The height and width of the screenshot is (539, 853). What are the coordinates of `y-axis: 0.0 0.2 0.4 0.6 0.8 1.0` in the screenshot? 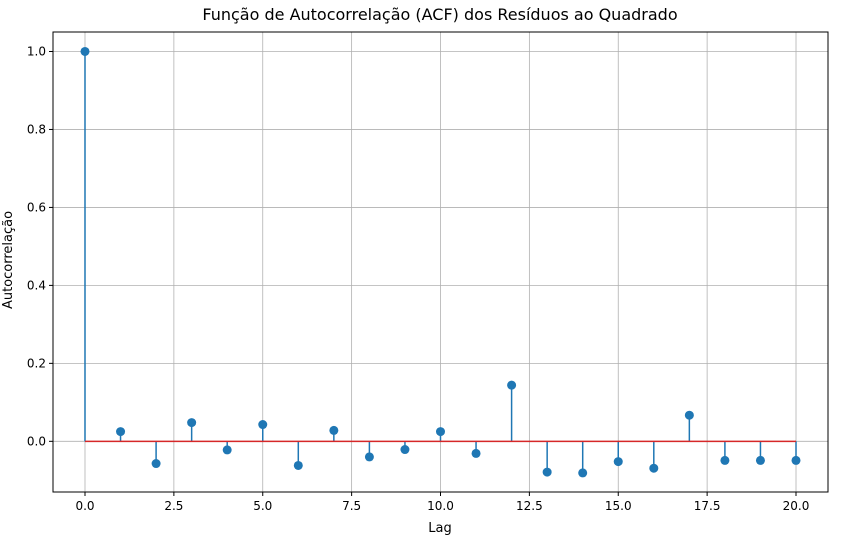 It's located at (40, 246).